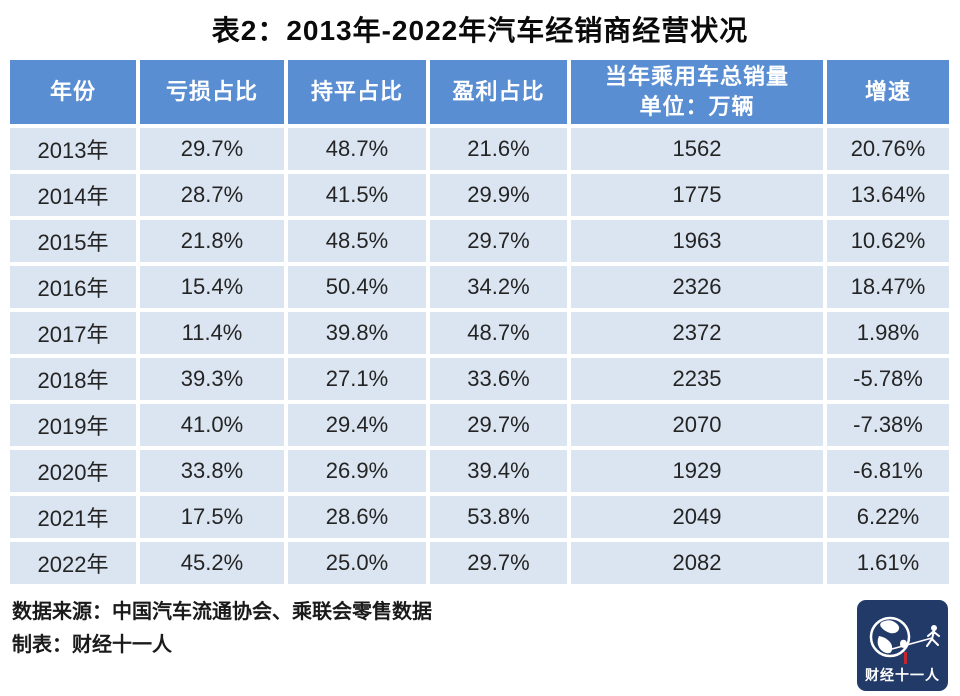 The height and width of the screenshot is (696, 960). I want to click on cell-year: 2020年, so click(73, 471).